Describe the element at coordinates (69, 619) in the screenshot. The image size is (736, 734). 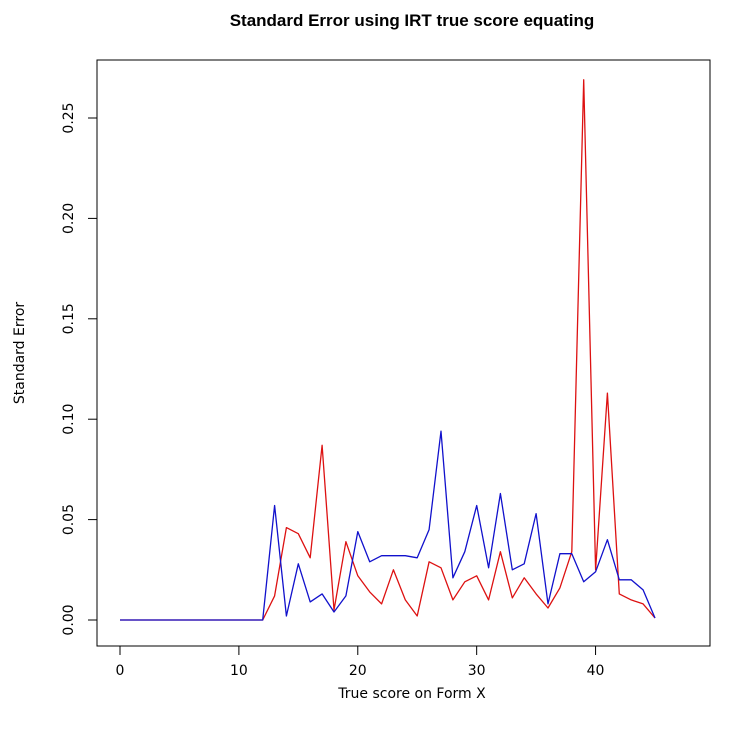
I see `y-tick-label: 0.00` at that location.